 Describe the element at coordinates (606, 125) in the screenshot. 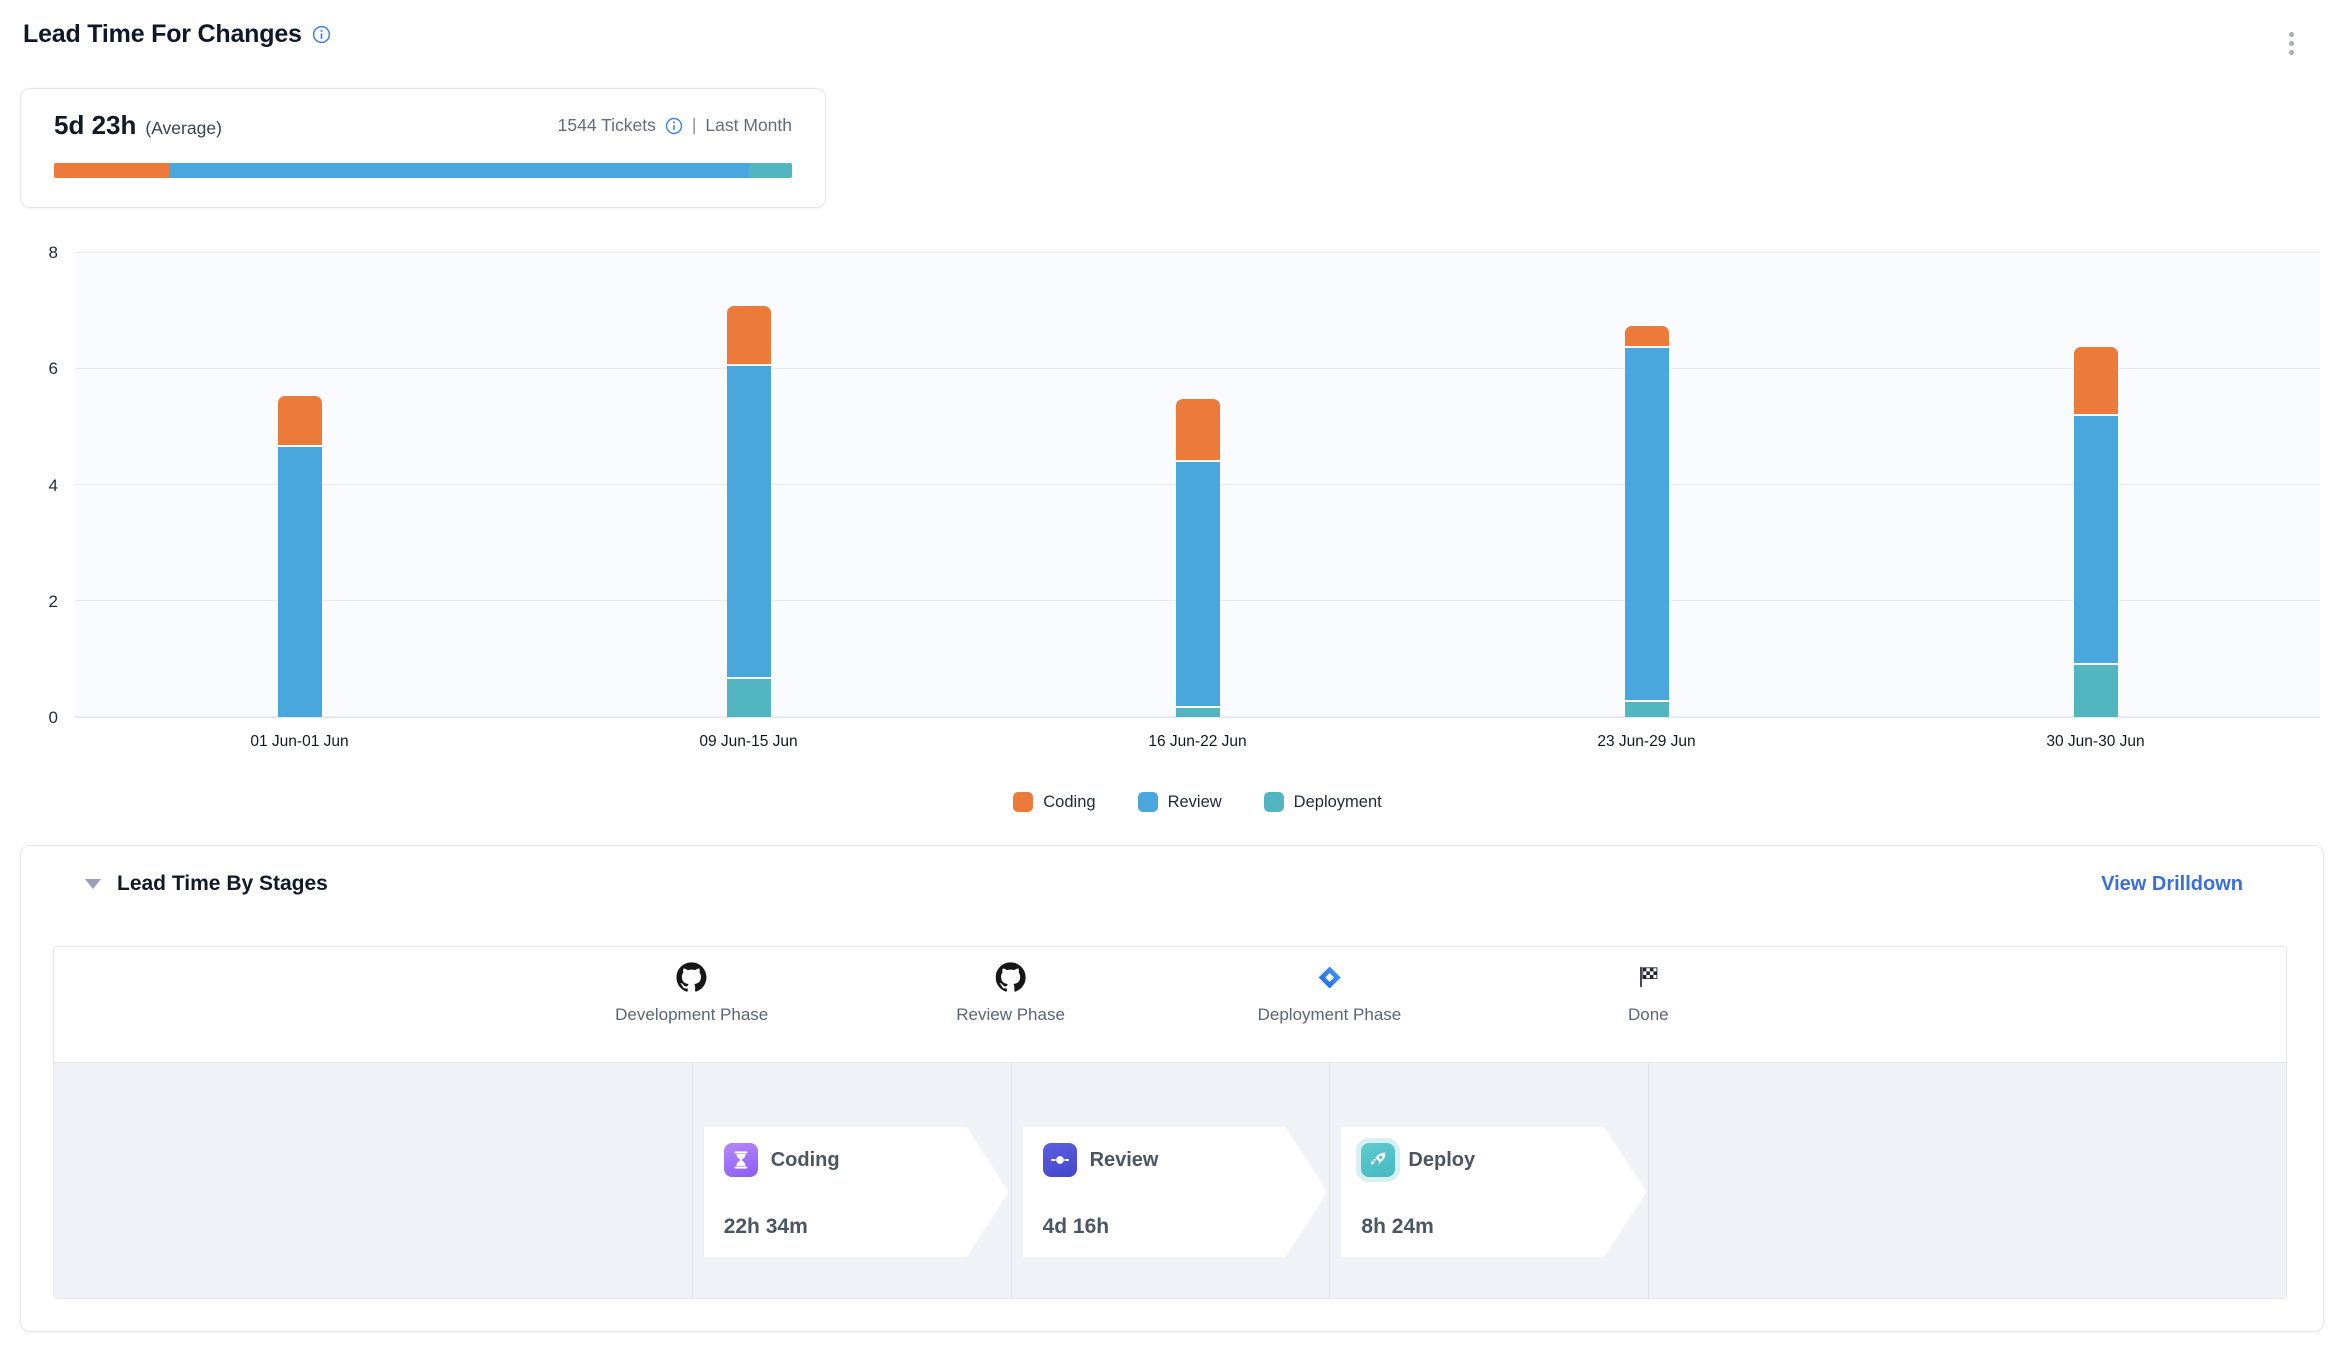

I see `tickets-count: 1544 Tickets` at that location.